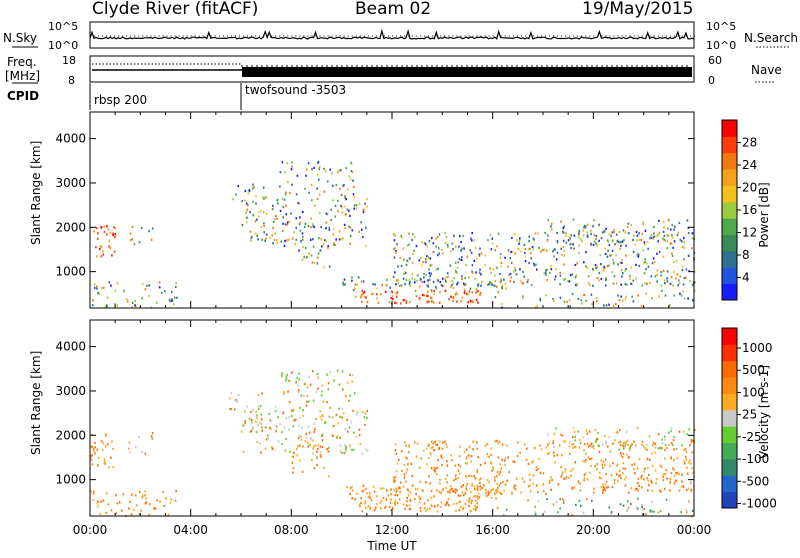 The height and width of the screenshot is (558, 800). What do you see at coordinates (759, 504) in the screenshot?
I see `colorbar-tick-label: -1000` at bounding box center [759, 504].